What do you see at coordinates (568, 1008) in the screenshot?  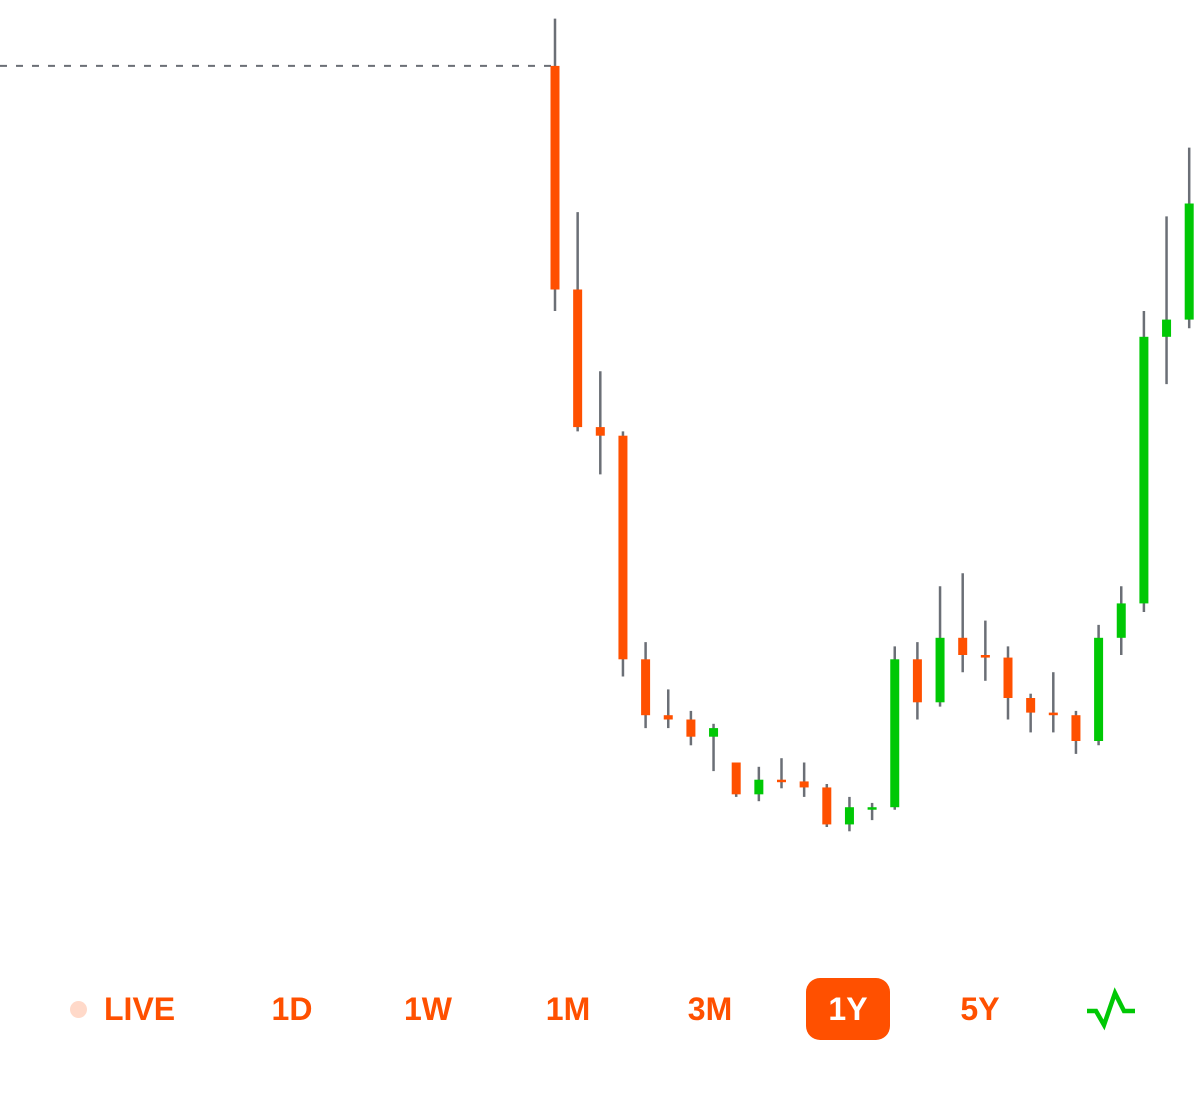 I see `range-1m-button: 1M` at bounding box center [568, 1008].